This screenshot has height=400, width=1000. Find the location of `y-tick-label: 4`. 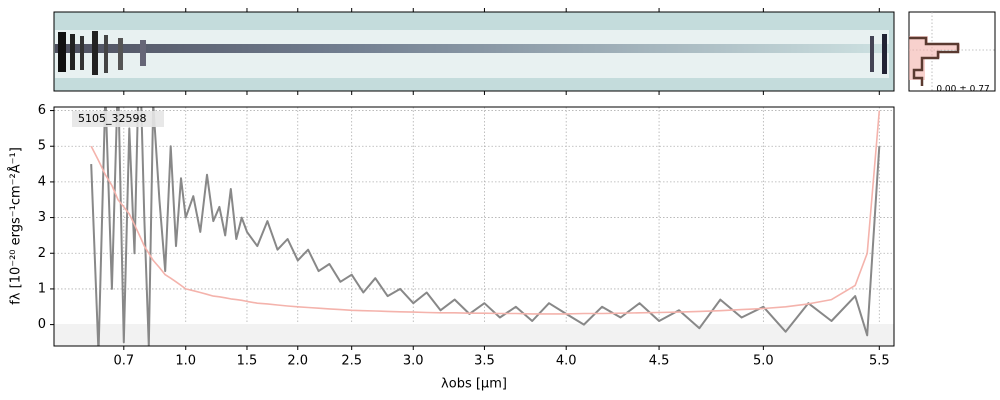

y-tick-label: 4 is located at coordinates (42, 181).